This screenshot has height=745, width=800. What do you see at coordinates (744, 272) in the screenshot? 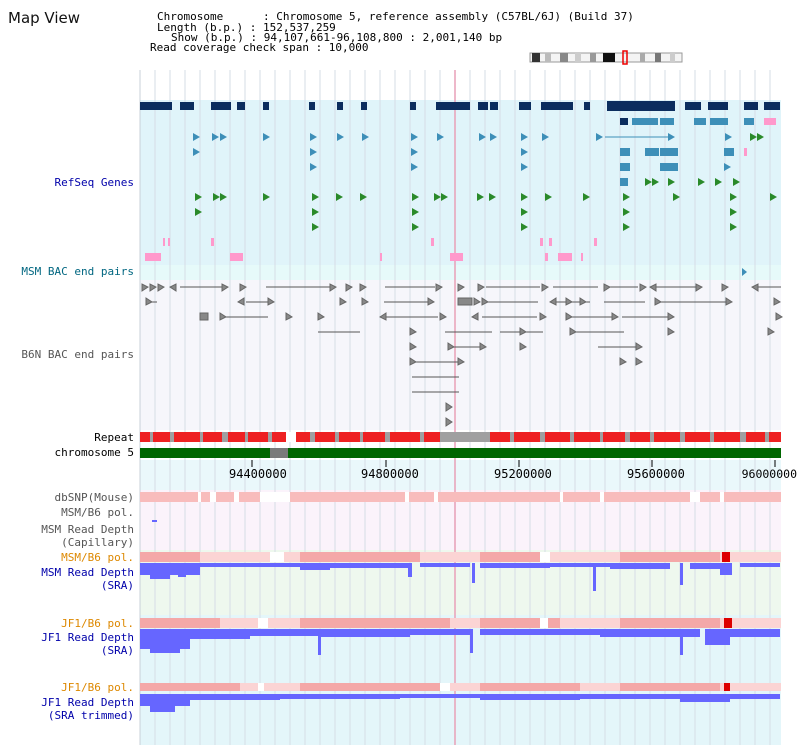
I see `msm-bac-pair` at bounding box center [744, 272].